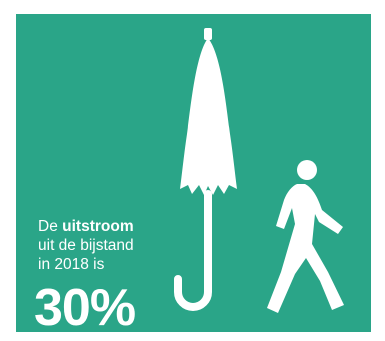 This screenshot has width=385, height=341. What do you see at coordinates (305, 236) in the screenshot?
I see `walking-person-icon` at bounding box center [305, 236].